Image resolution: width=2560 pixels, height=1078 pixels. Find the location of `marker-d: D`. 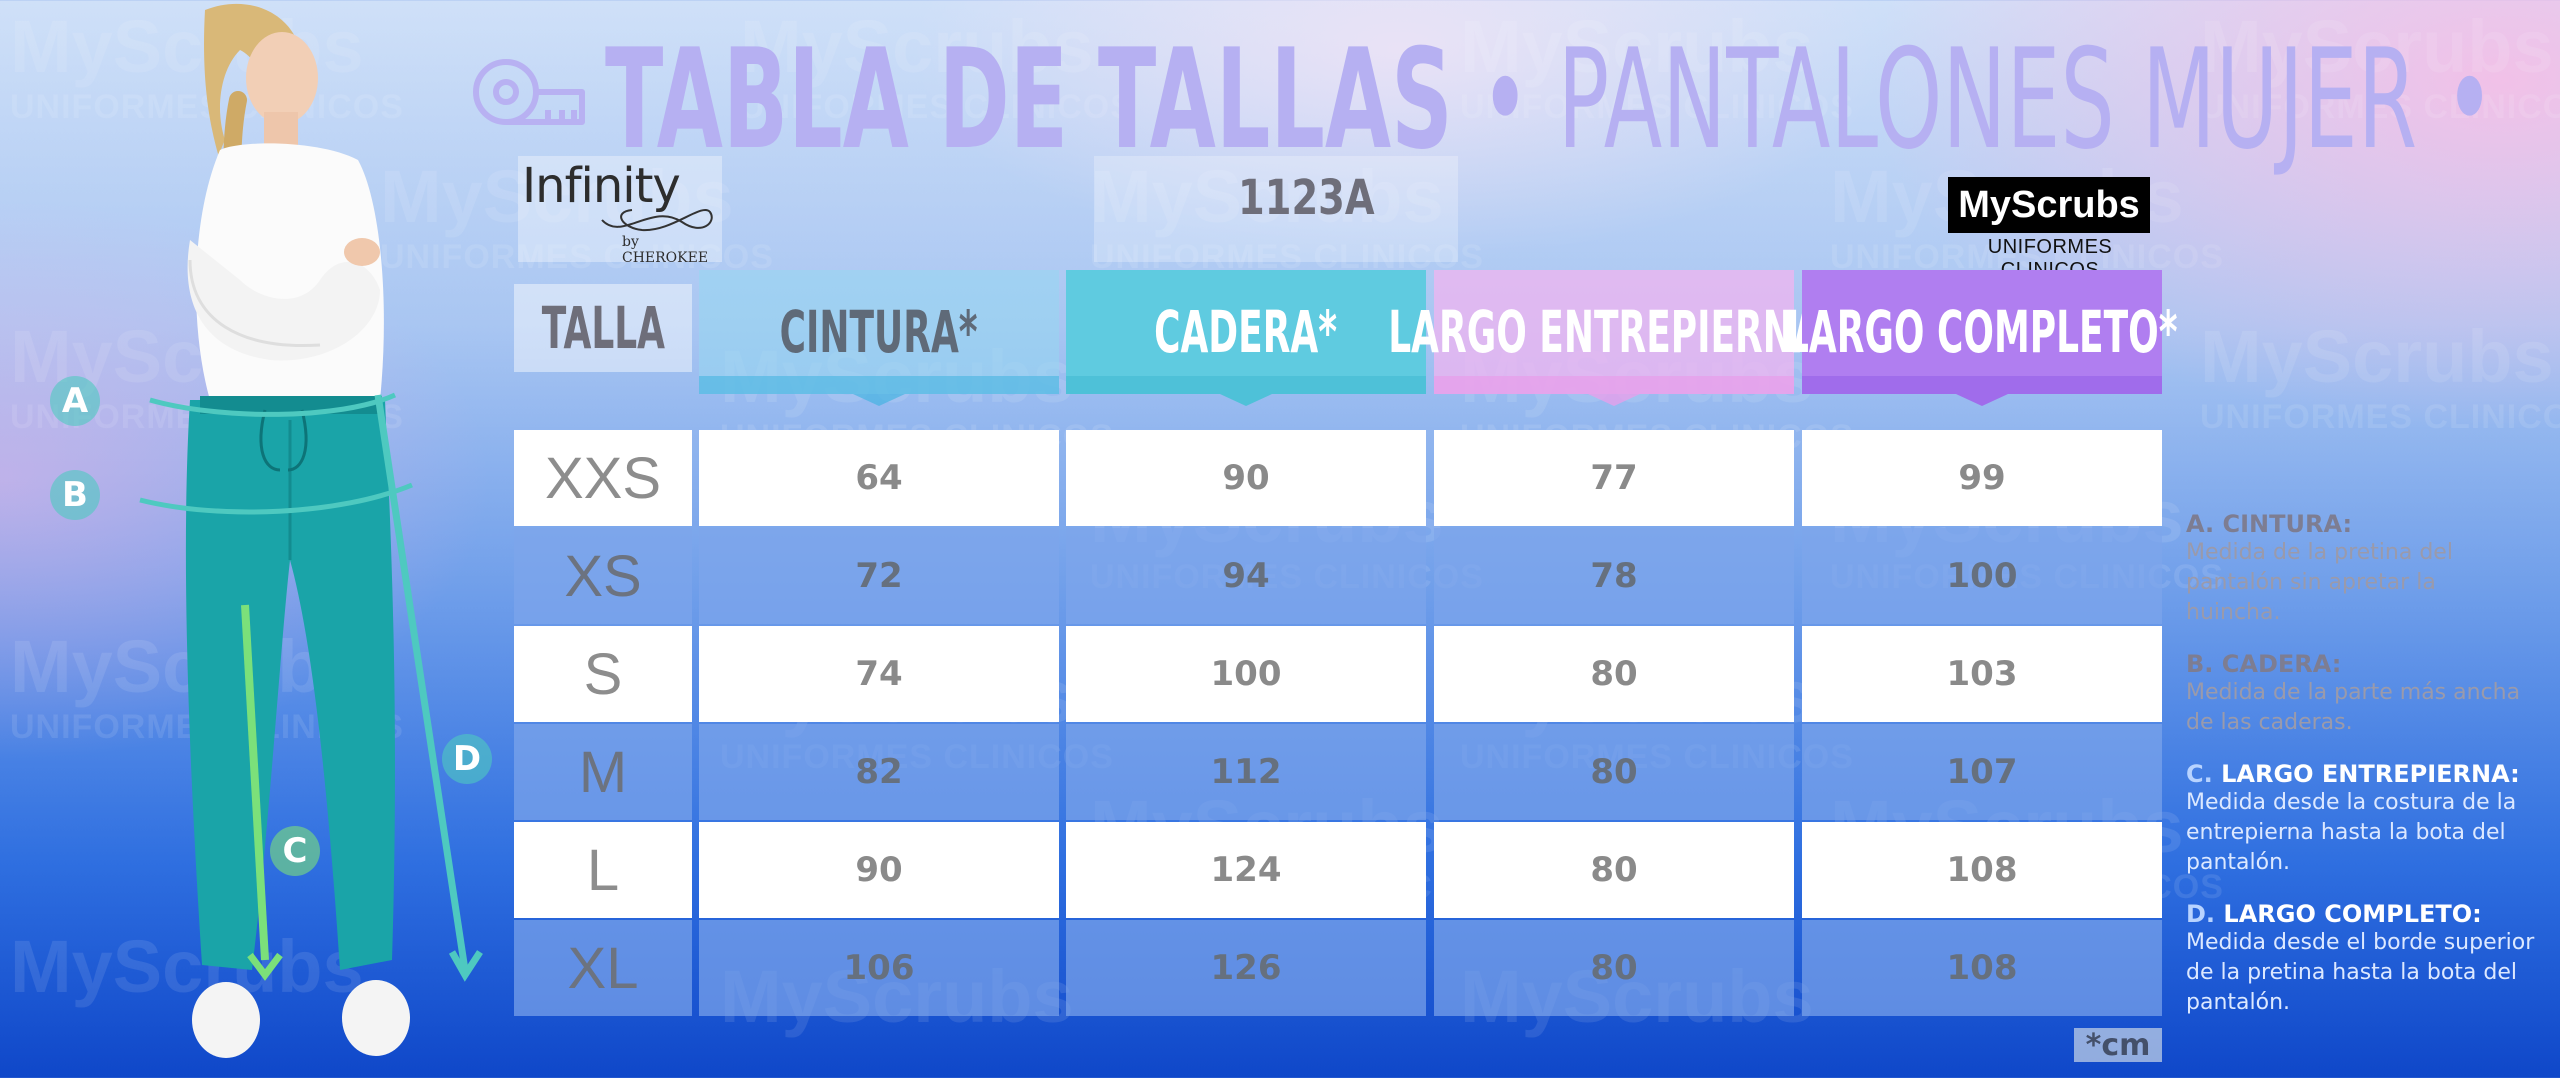

marker-d: D is located at coordinates (467, 759).